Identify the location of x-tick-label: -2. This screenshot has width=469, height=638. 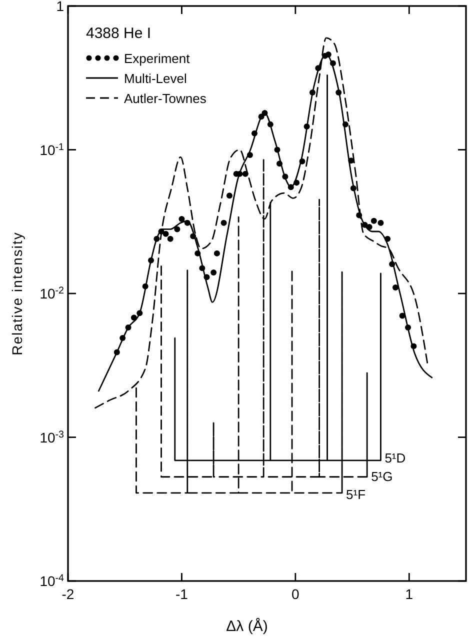
(68, 594).